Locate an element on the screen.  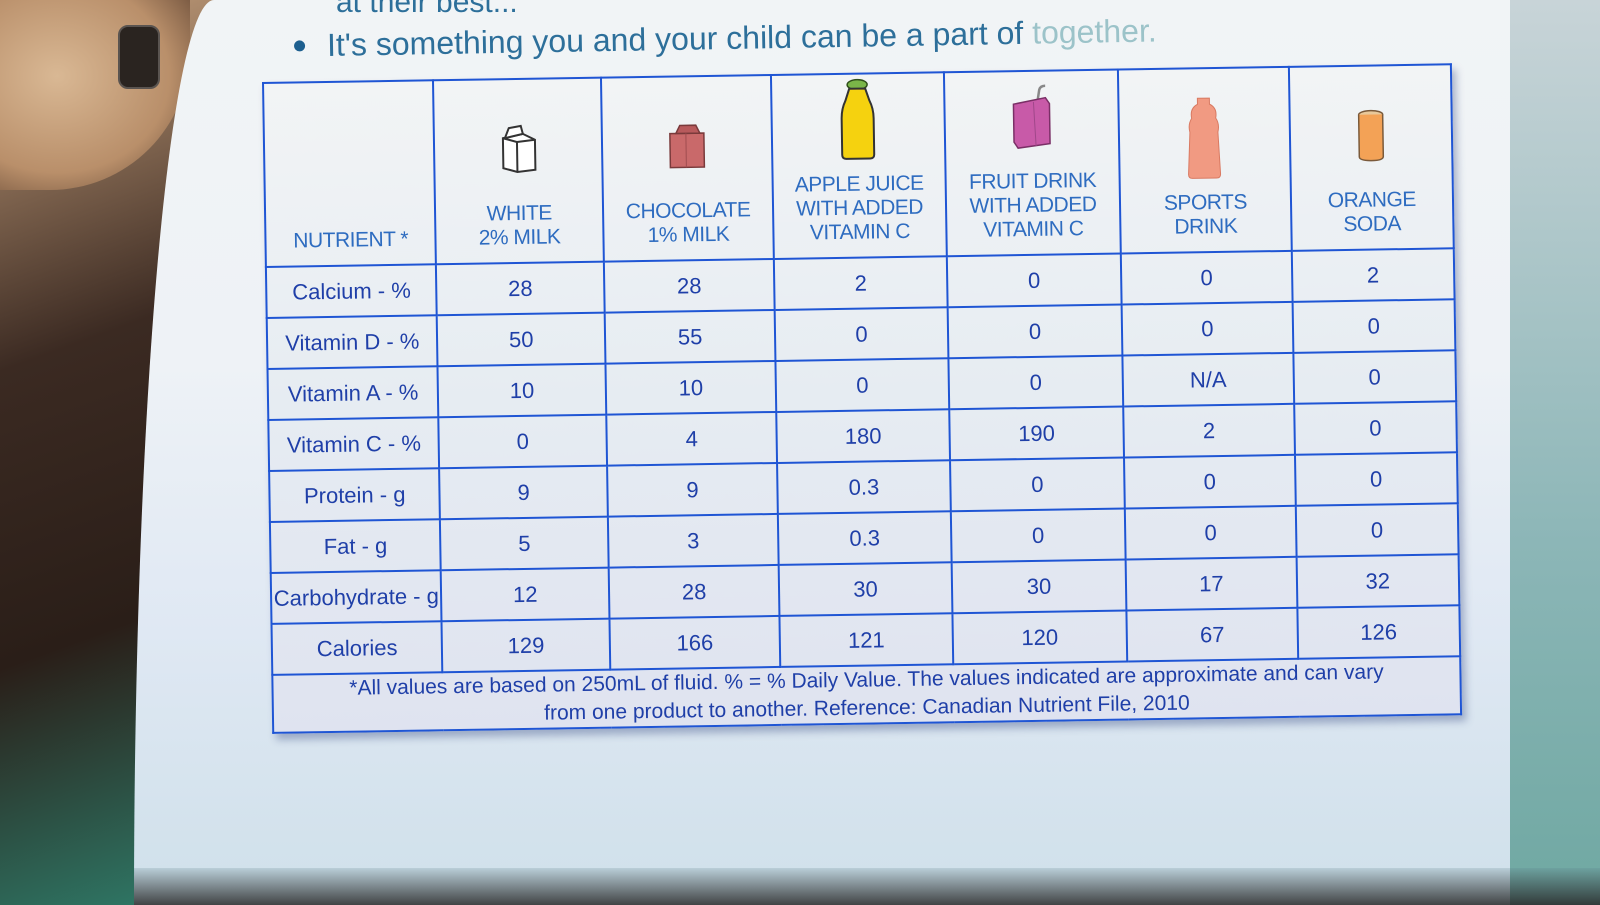
table-cell: 55 is located at coordinates (690, 336).